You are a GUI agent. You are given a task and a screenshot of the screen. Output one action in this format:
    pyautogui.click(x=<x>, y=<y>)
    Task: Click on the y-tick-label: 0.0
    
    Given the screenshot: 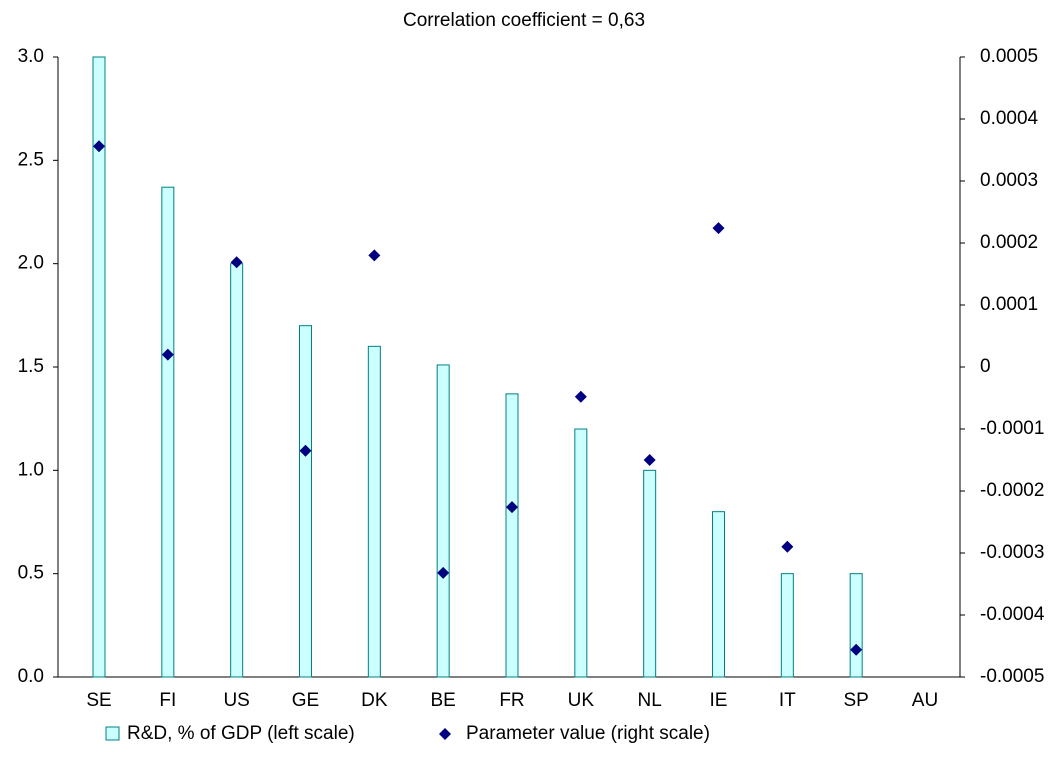 What is the action you would take?
    pyautogui.click(x=31, y=676)
    